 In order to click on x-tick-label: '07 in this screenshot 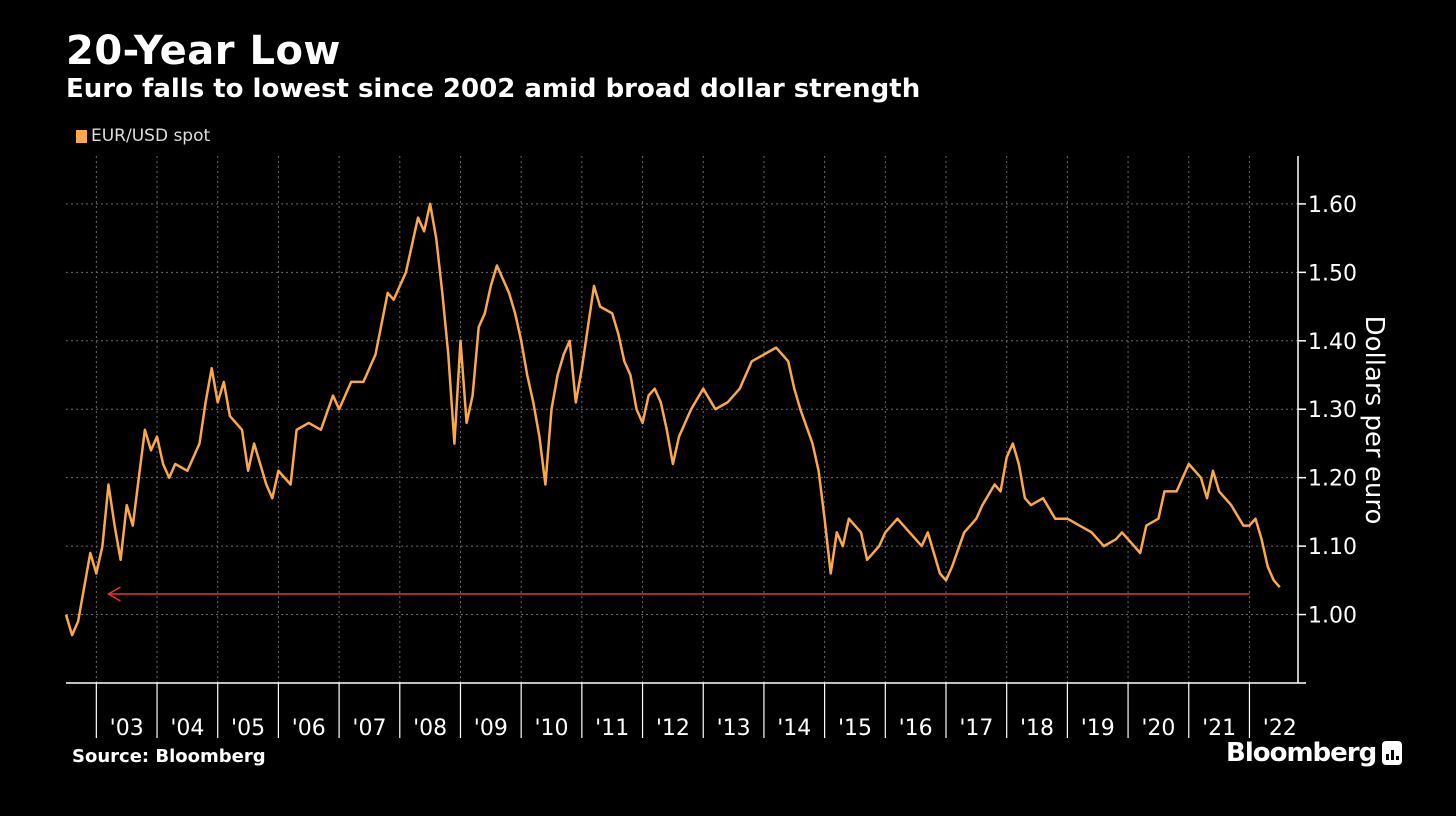, I will do `click(369, 728)`.